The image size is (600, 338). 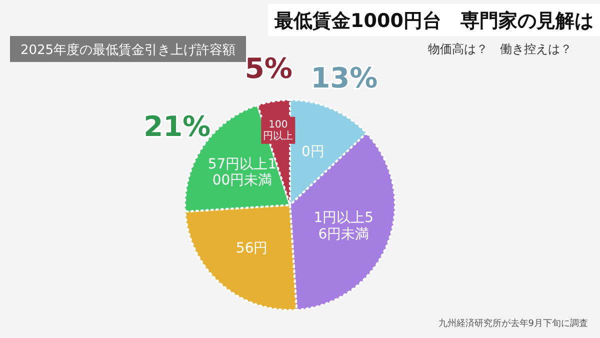 What do you see at coordinates (278, 130) in the screenshot?
I see `slice-label: 100円以上` at bounding box center [278, 130].